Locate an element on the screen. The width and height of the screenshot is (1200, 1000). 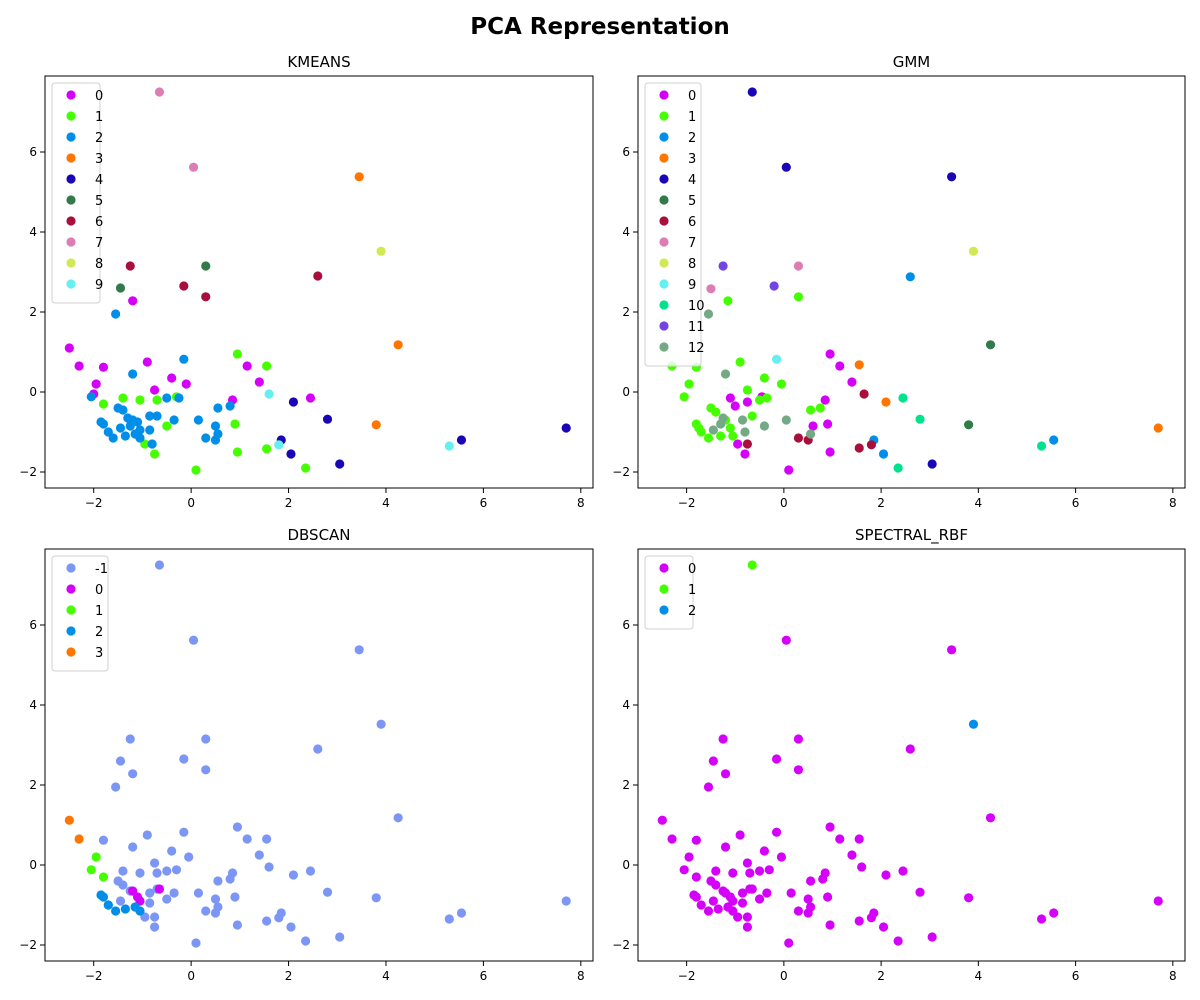
legend-label: 2 is located at coordinates (99, 138).